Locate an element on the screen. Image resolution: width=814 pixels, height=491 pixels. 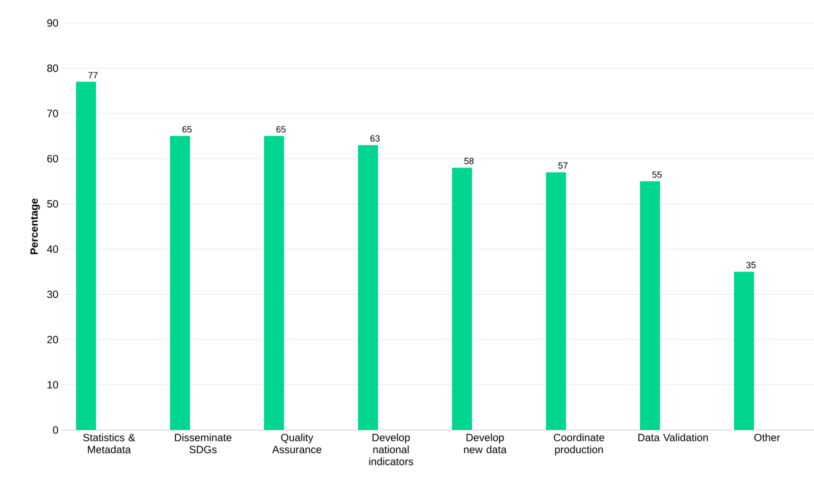
x-tick-label: Develop national indicators is located at coordinates (391, 450).